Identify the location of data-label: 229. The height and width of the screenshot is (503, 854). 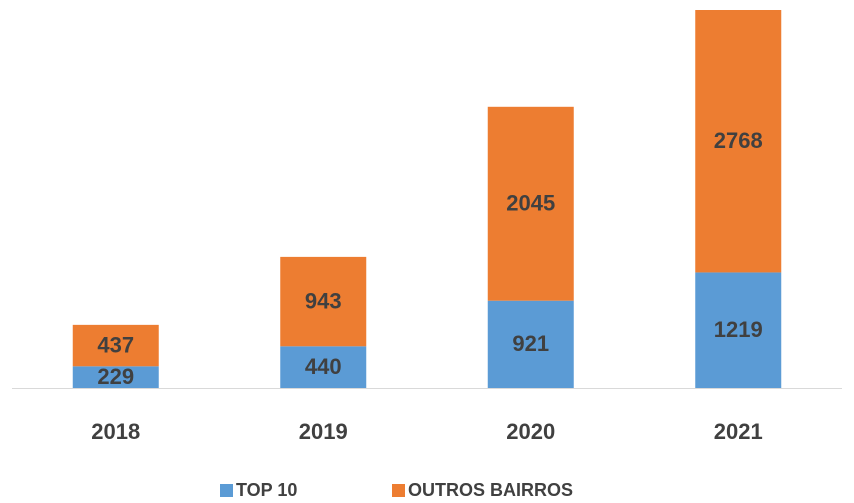
(115, 376).